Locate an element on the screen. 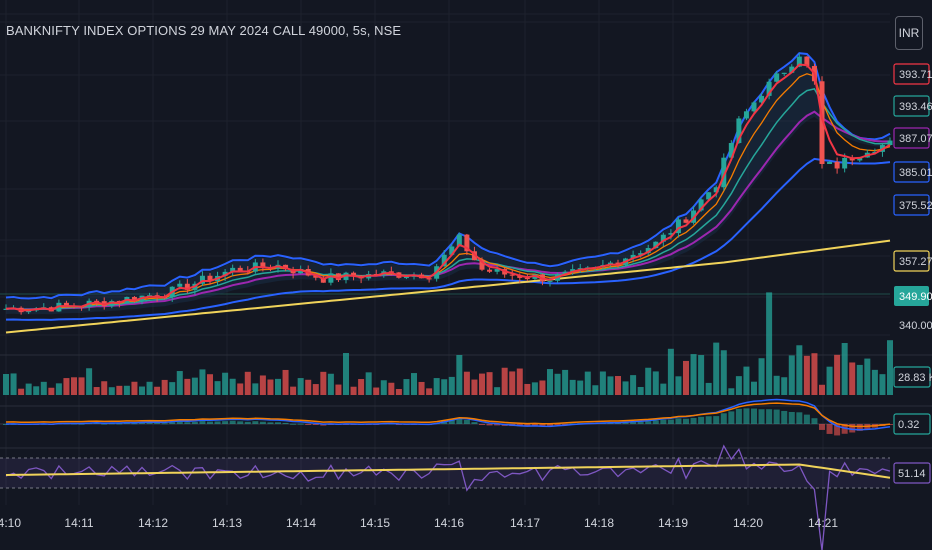 This screenshot has width=932, height=550. rsi-tag-box is located at coordinates (912, 473).